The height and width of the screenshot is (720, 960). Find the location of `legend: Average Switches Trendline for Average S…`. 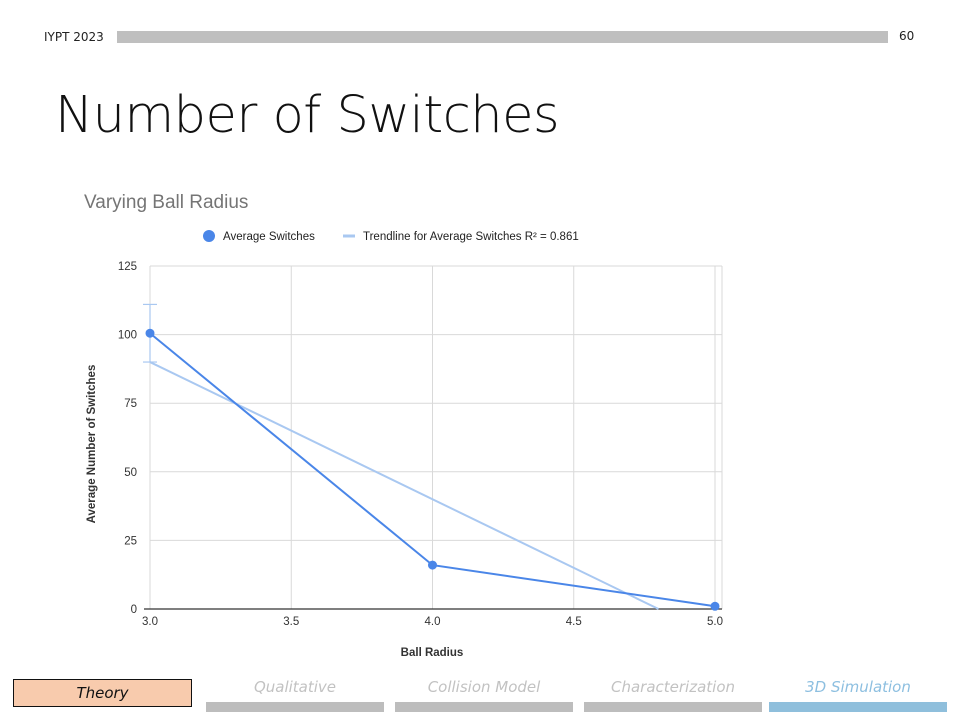

legend: Average Switches Trendline for Average S… is located at coordinates (391, 236).